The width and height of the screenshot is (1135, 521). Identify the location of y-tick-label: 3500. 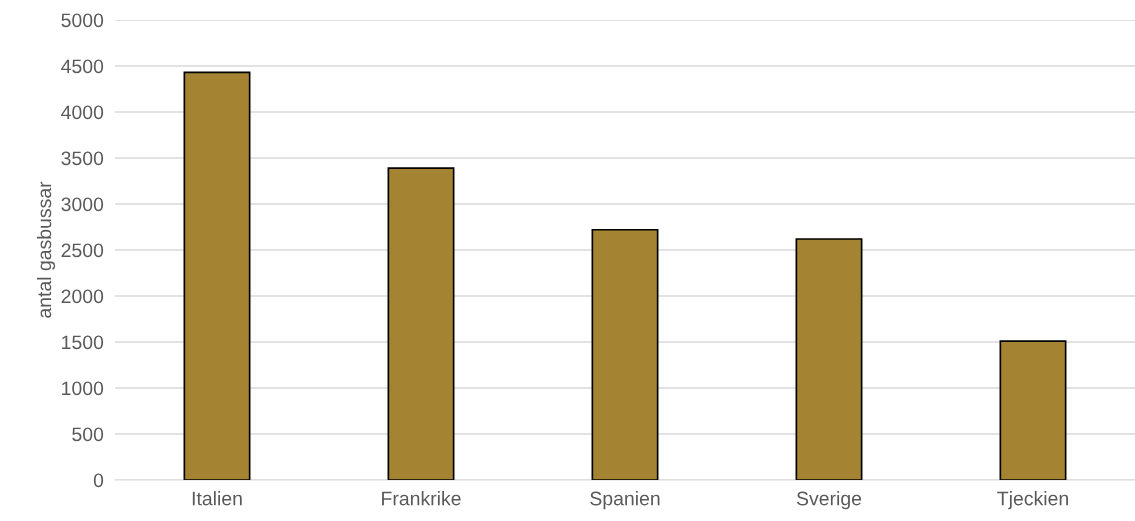
(82, 158).